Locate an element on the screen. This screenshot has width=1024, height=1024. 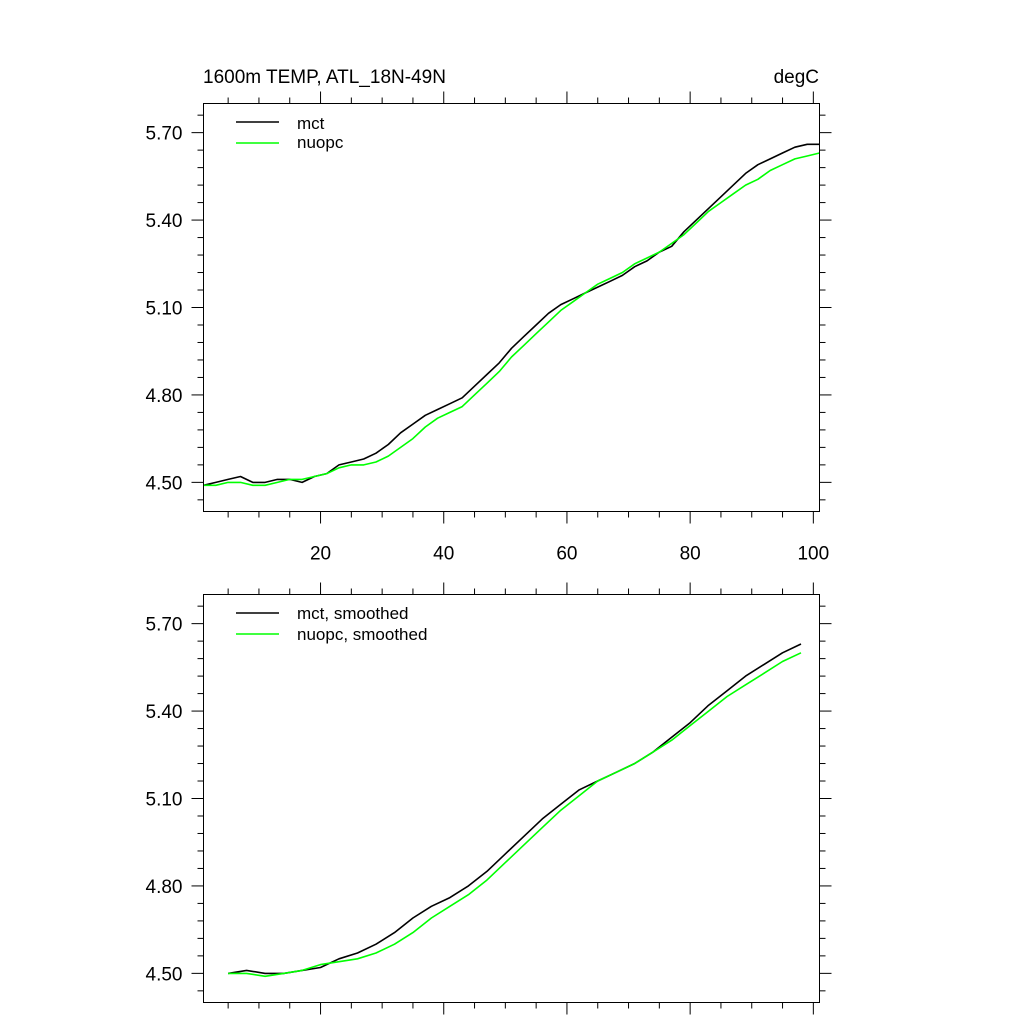
legend-label-nuopc: nuopc is located at coordinates (320, 142).